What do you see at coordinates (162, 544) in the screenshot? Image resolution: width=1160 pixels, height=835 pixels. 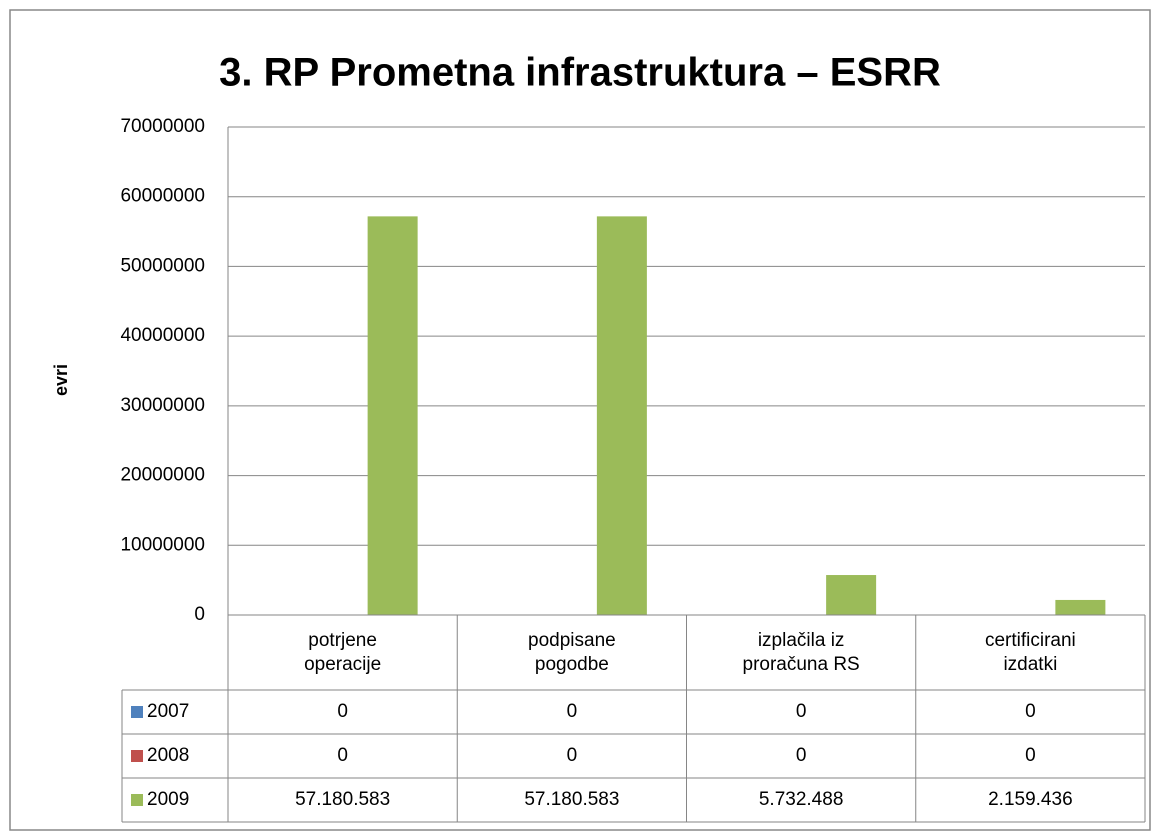 I see `y-tick-label: 10000000` at bounding box center [162, 544].